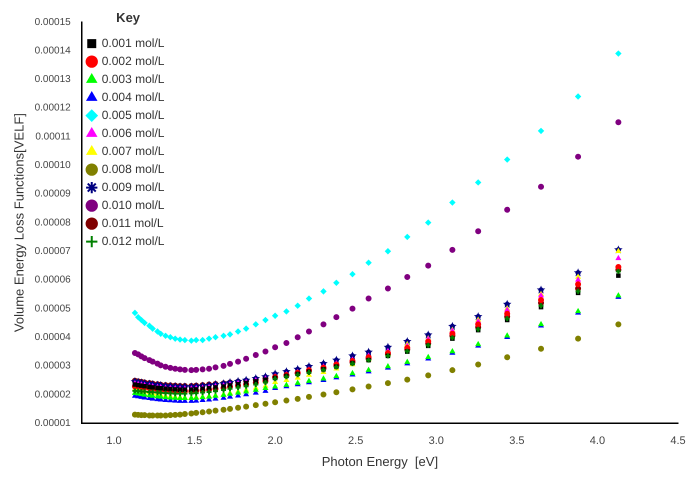 This screenshot has width=700, height=482. I want to click on x-tick-label: 3.0, so click(436, 440).